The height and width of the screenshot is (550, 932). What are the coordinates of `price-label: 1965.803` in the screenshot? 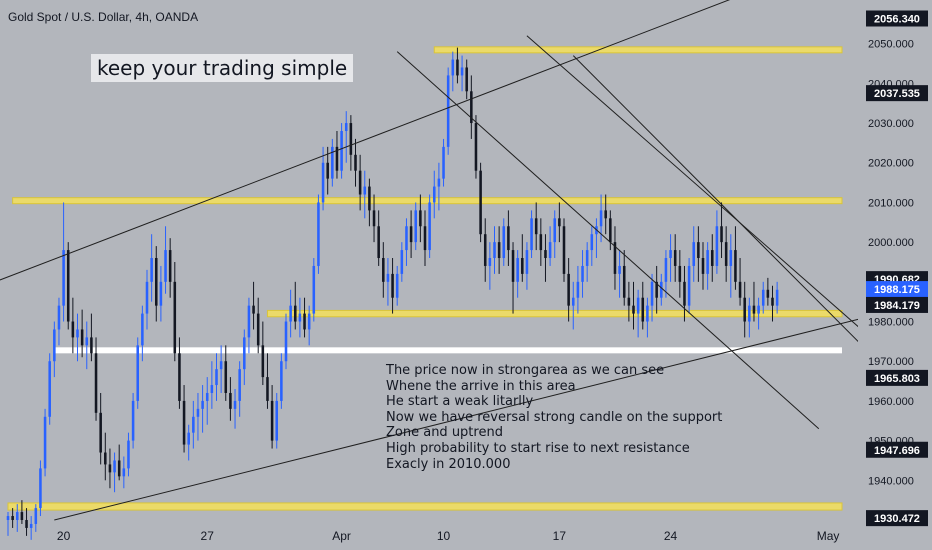 It's located at (897, 377).